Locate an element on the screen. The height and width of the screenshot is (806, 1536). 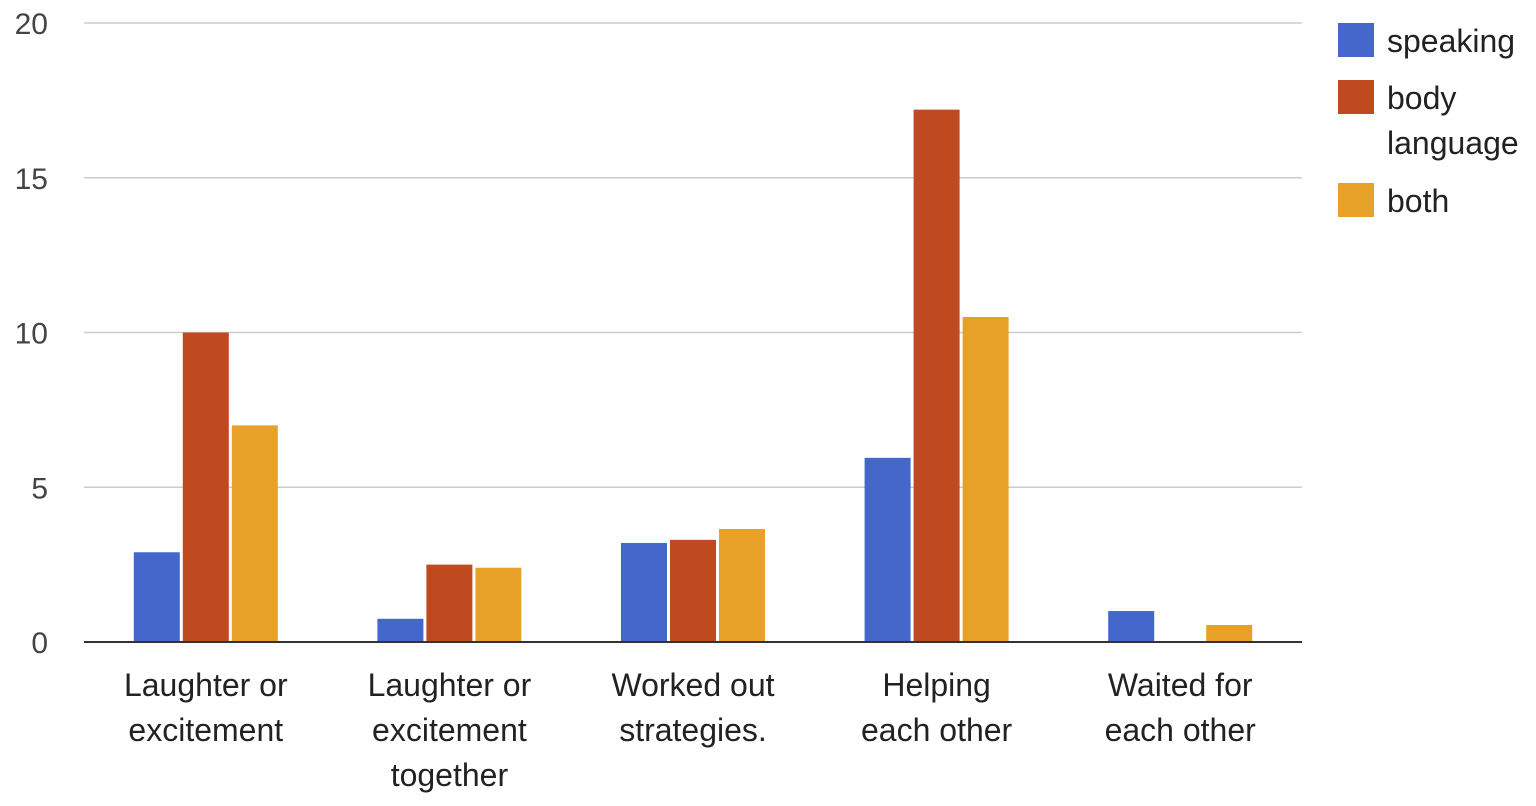
legend: speaking body language both is located at coordinates (1428, 121).